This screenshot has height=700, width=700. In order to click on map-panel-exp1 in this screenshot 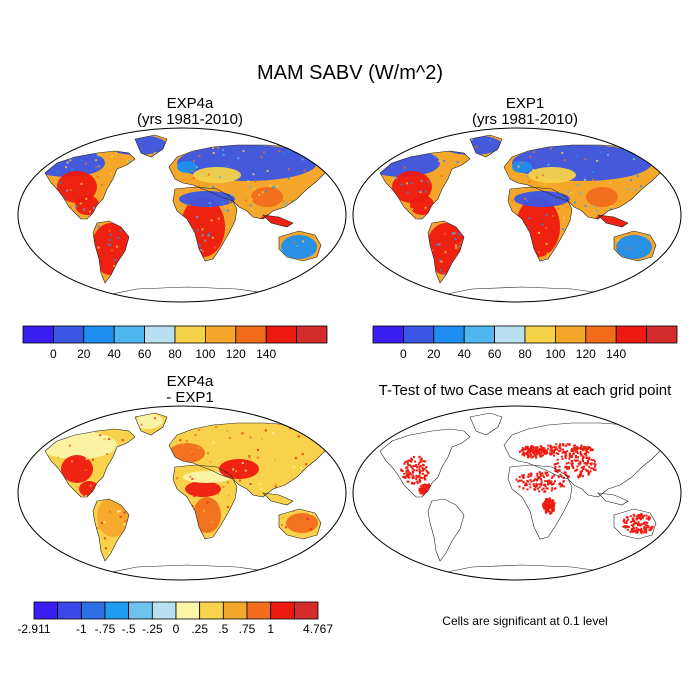, I will do `click(517, 215)`.